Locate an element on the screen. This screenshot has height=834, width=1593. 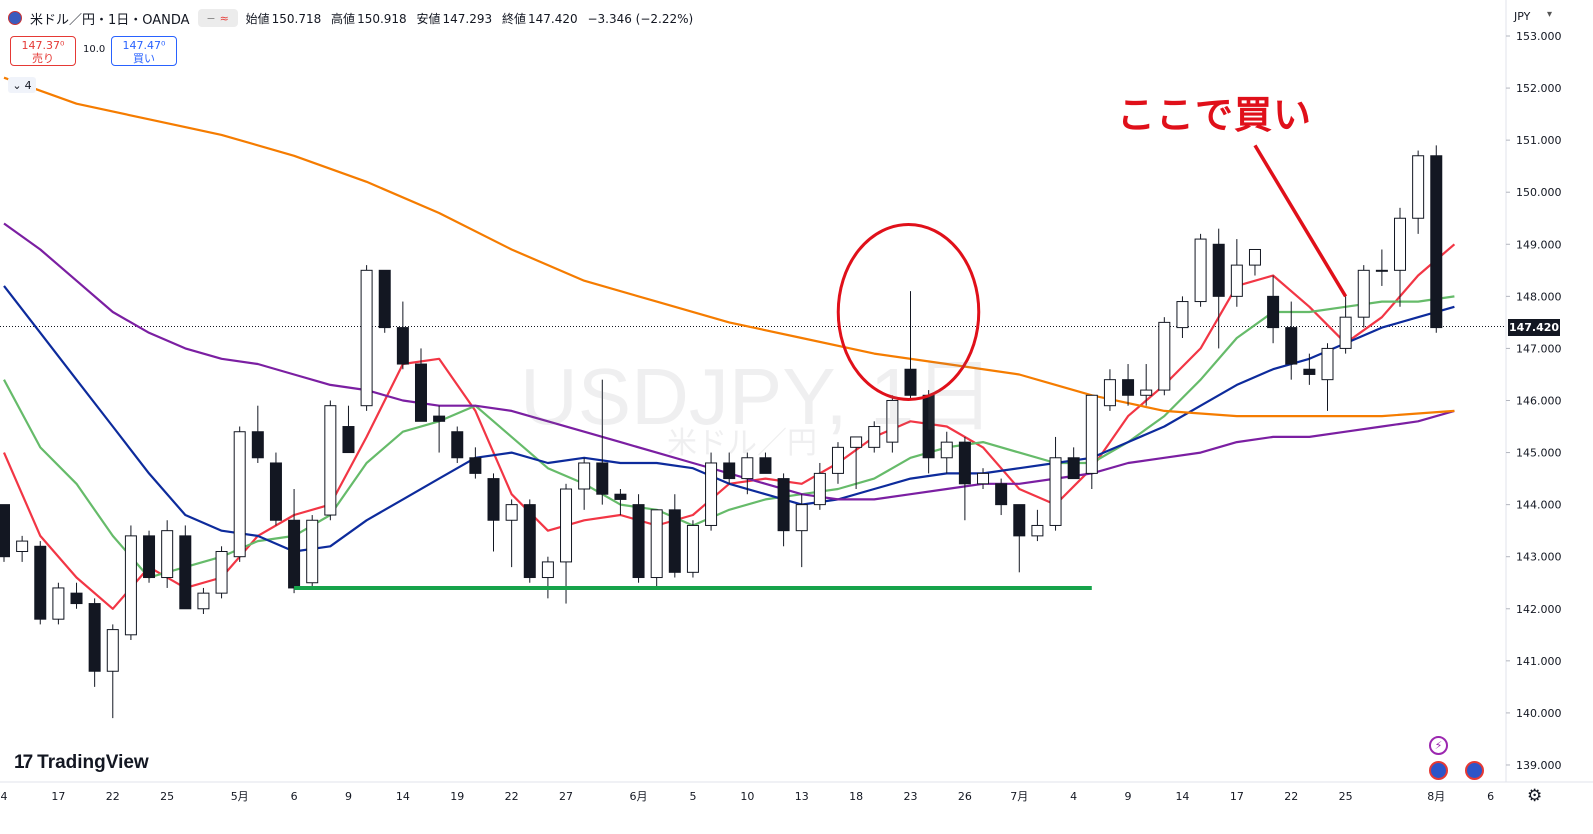
indicators-collapse-button: ⌄ 4 is located at coordinates (22, 85).